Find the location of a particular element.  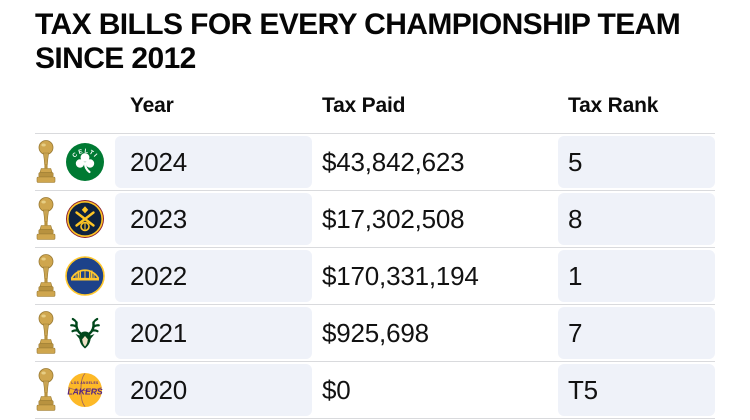

table-row-2022-warriors: 2022 $170,331,194 1 is located at coordinates (375, 275).